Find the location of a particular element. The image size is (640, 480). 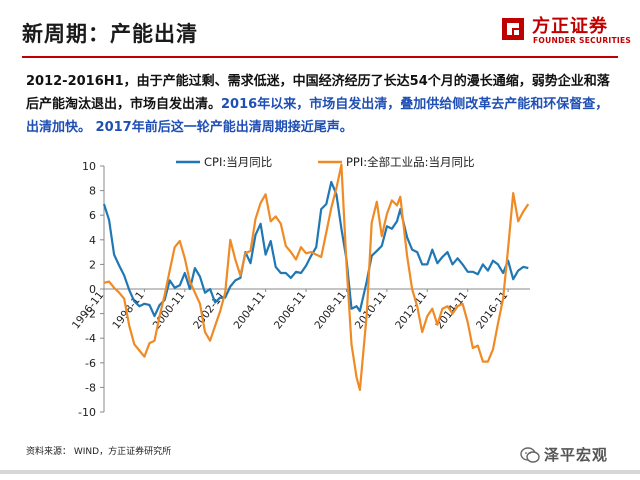

y-tick-label: 4 is located at coordinates (92, 240).